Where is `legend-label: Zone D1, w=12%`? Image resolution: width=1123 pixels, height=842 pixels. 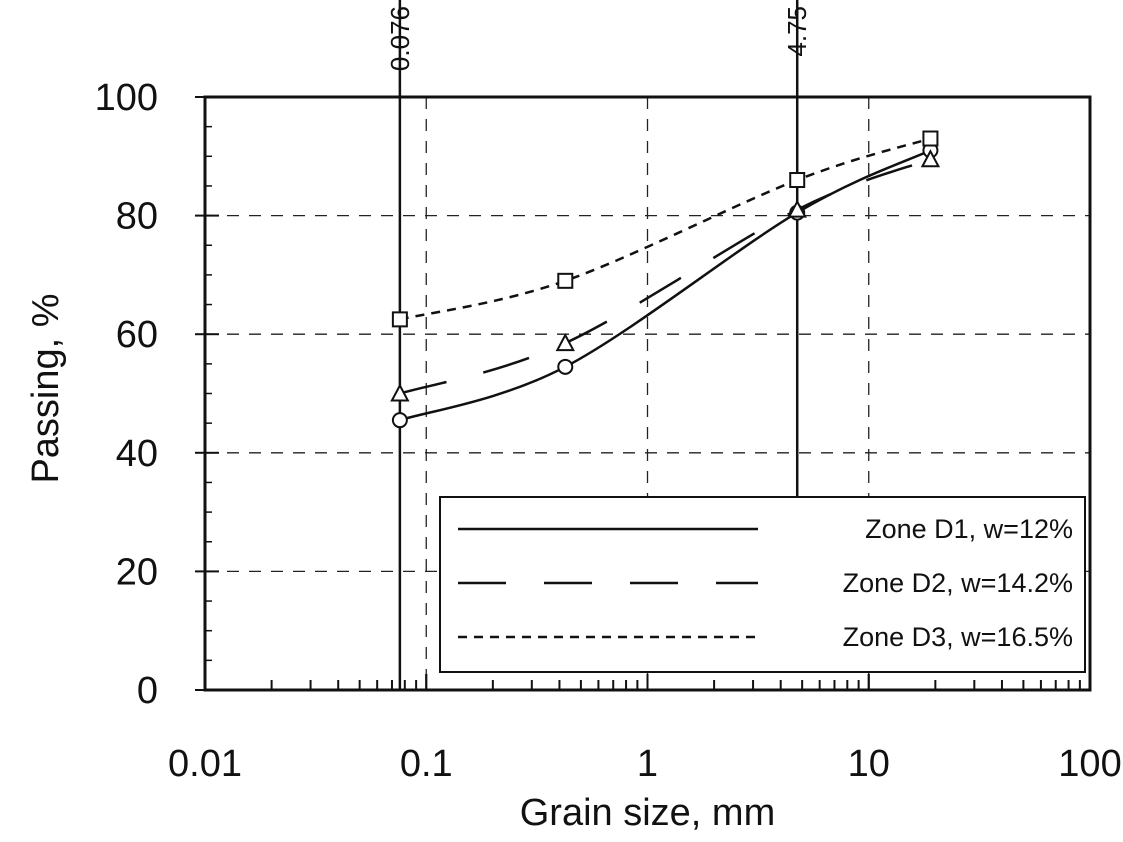
legend-label: Zone D1, w=12% is located at coordinates (969, 529).